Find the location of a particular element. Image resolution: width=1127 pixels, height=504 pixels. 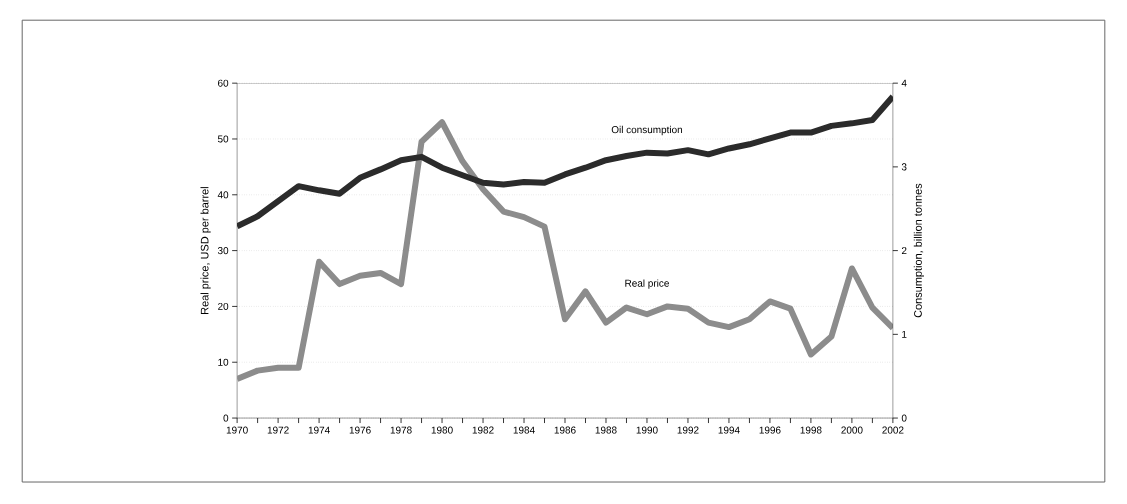

x-tick-label: 1990 is located at coordinates (647, 430).